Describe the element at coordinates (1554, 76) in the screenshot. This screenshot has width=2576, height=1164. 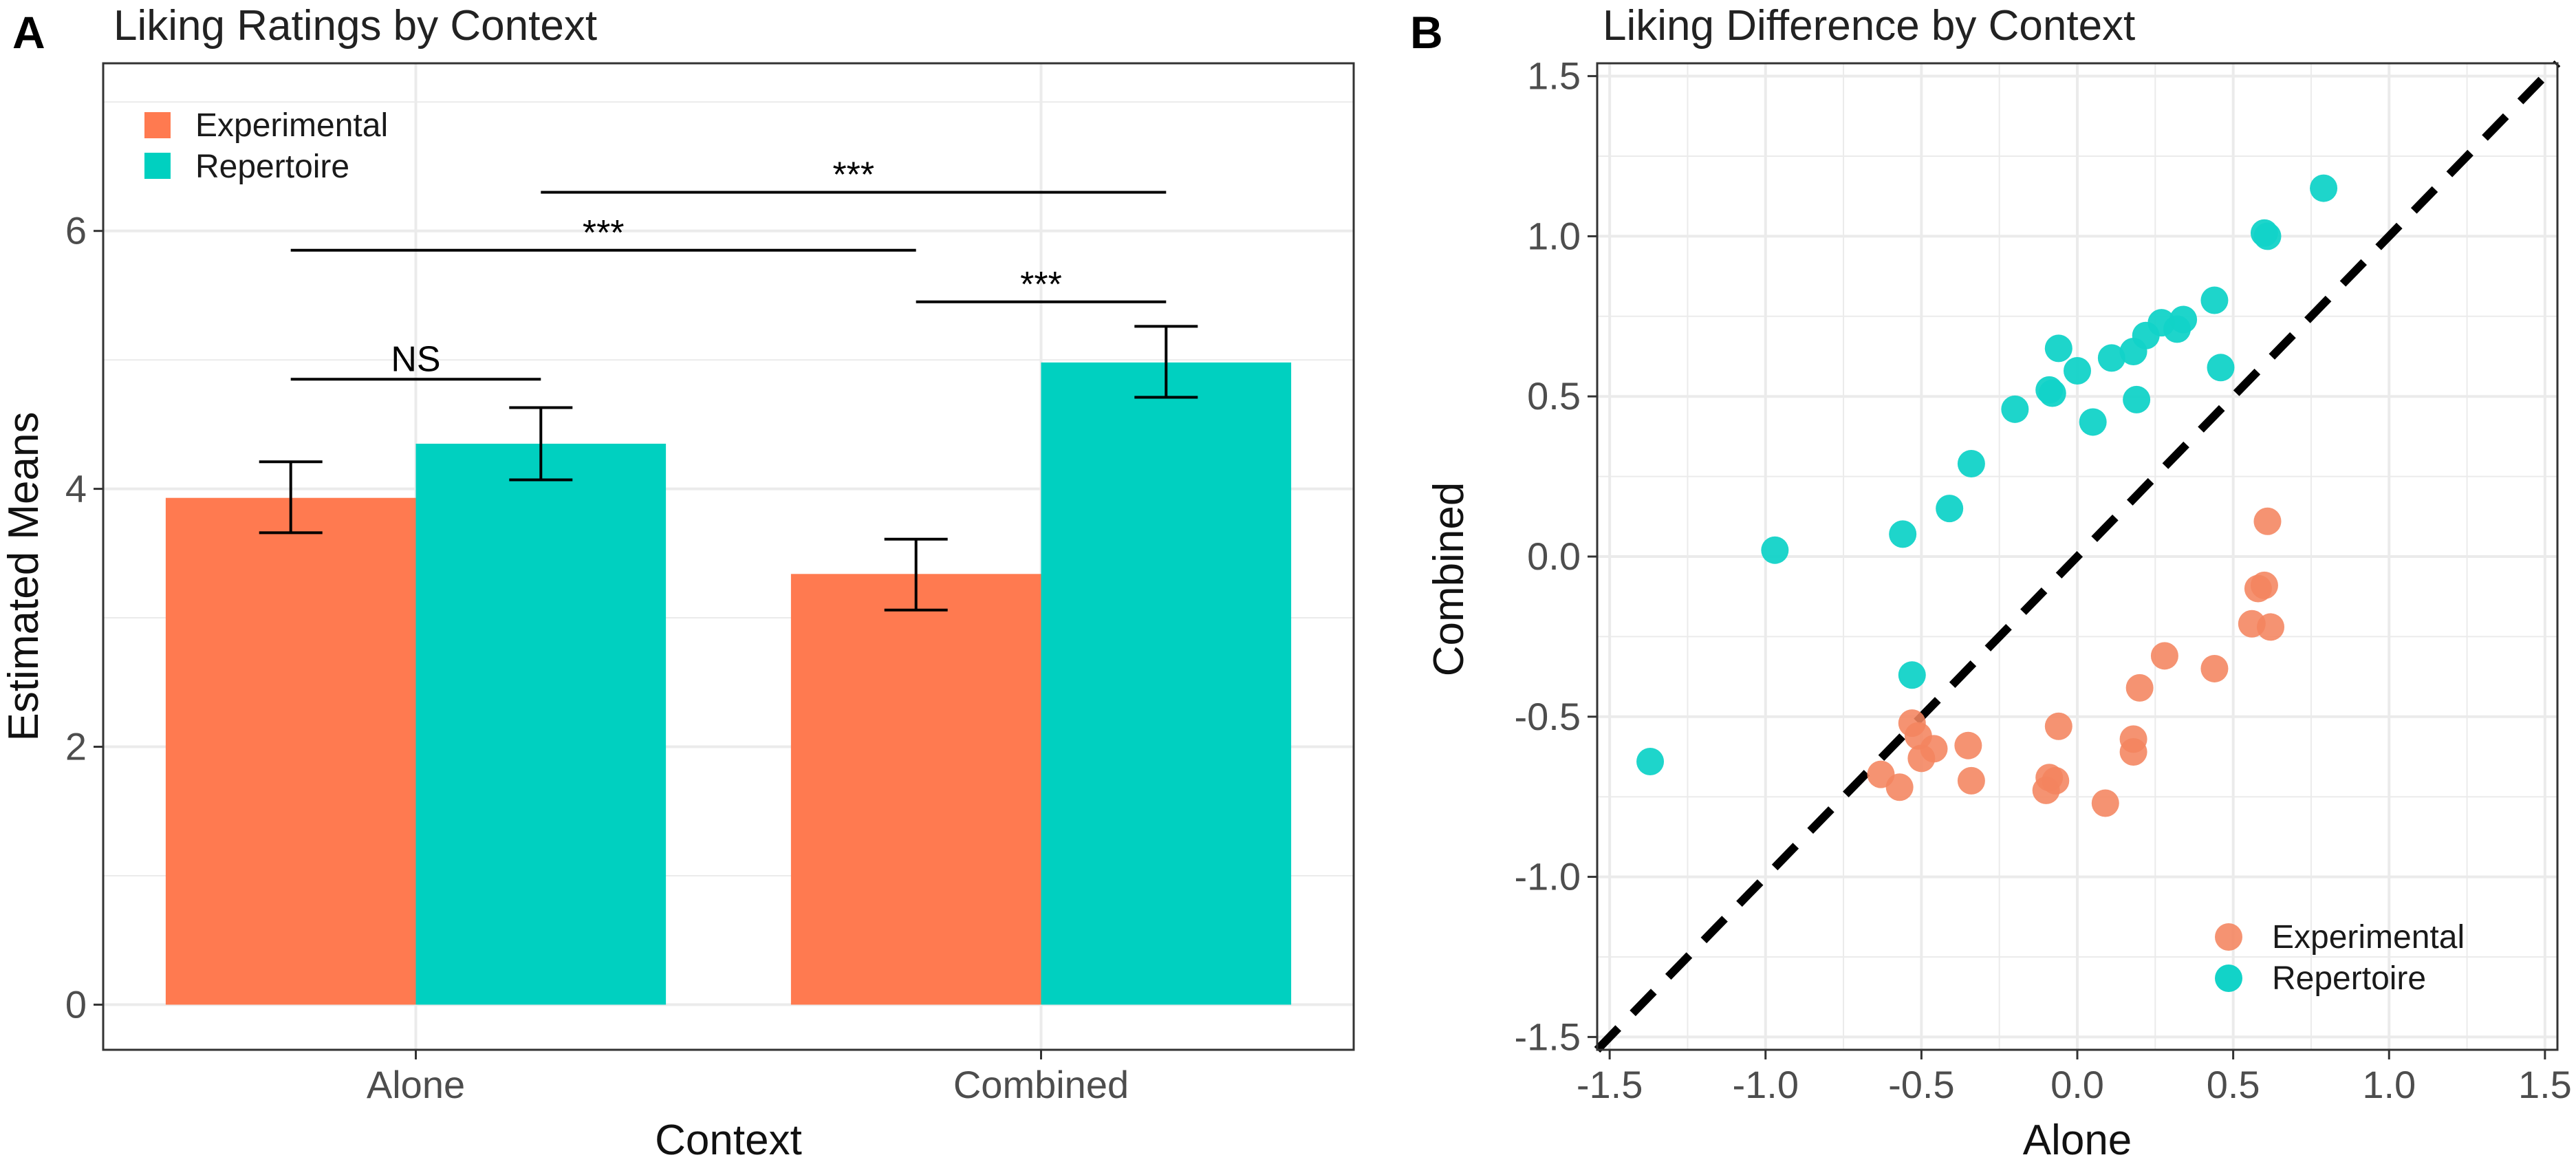
I see `y-tick-label: 1.5` at that location.